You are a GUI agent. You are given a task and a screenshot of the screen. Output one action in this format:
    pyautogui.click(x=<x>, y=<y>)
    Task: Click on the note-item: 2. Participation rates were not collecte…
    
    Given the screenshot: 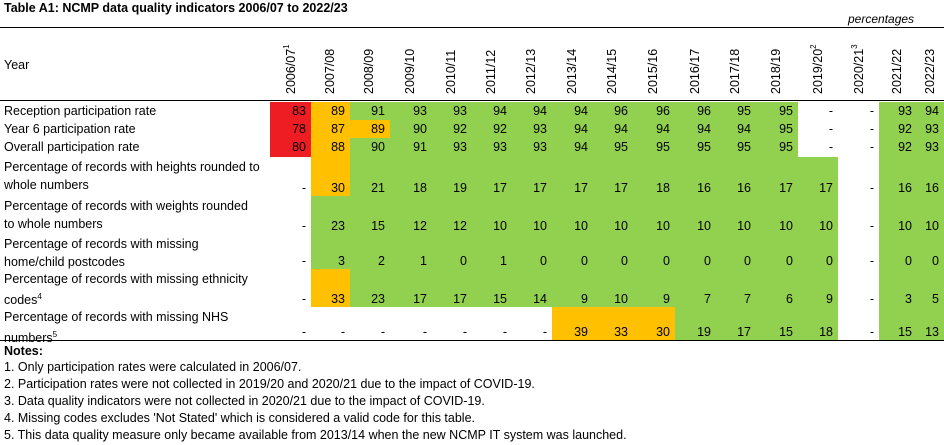 What is the action you would take?
    pyautogui.click(x=269, y=384)
    